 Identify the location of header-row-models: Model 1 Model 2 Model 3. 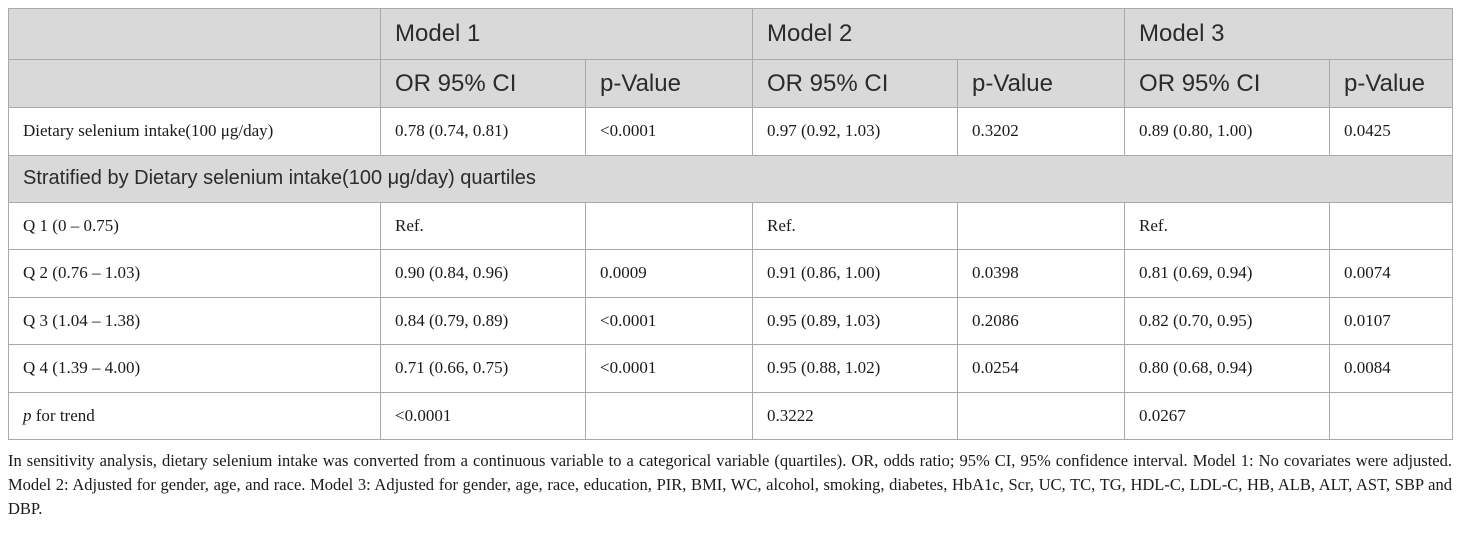
(731, 34).